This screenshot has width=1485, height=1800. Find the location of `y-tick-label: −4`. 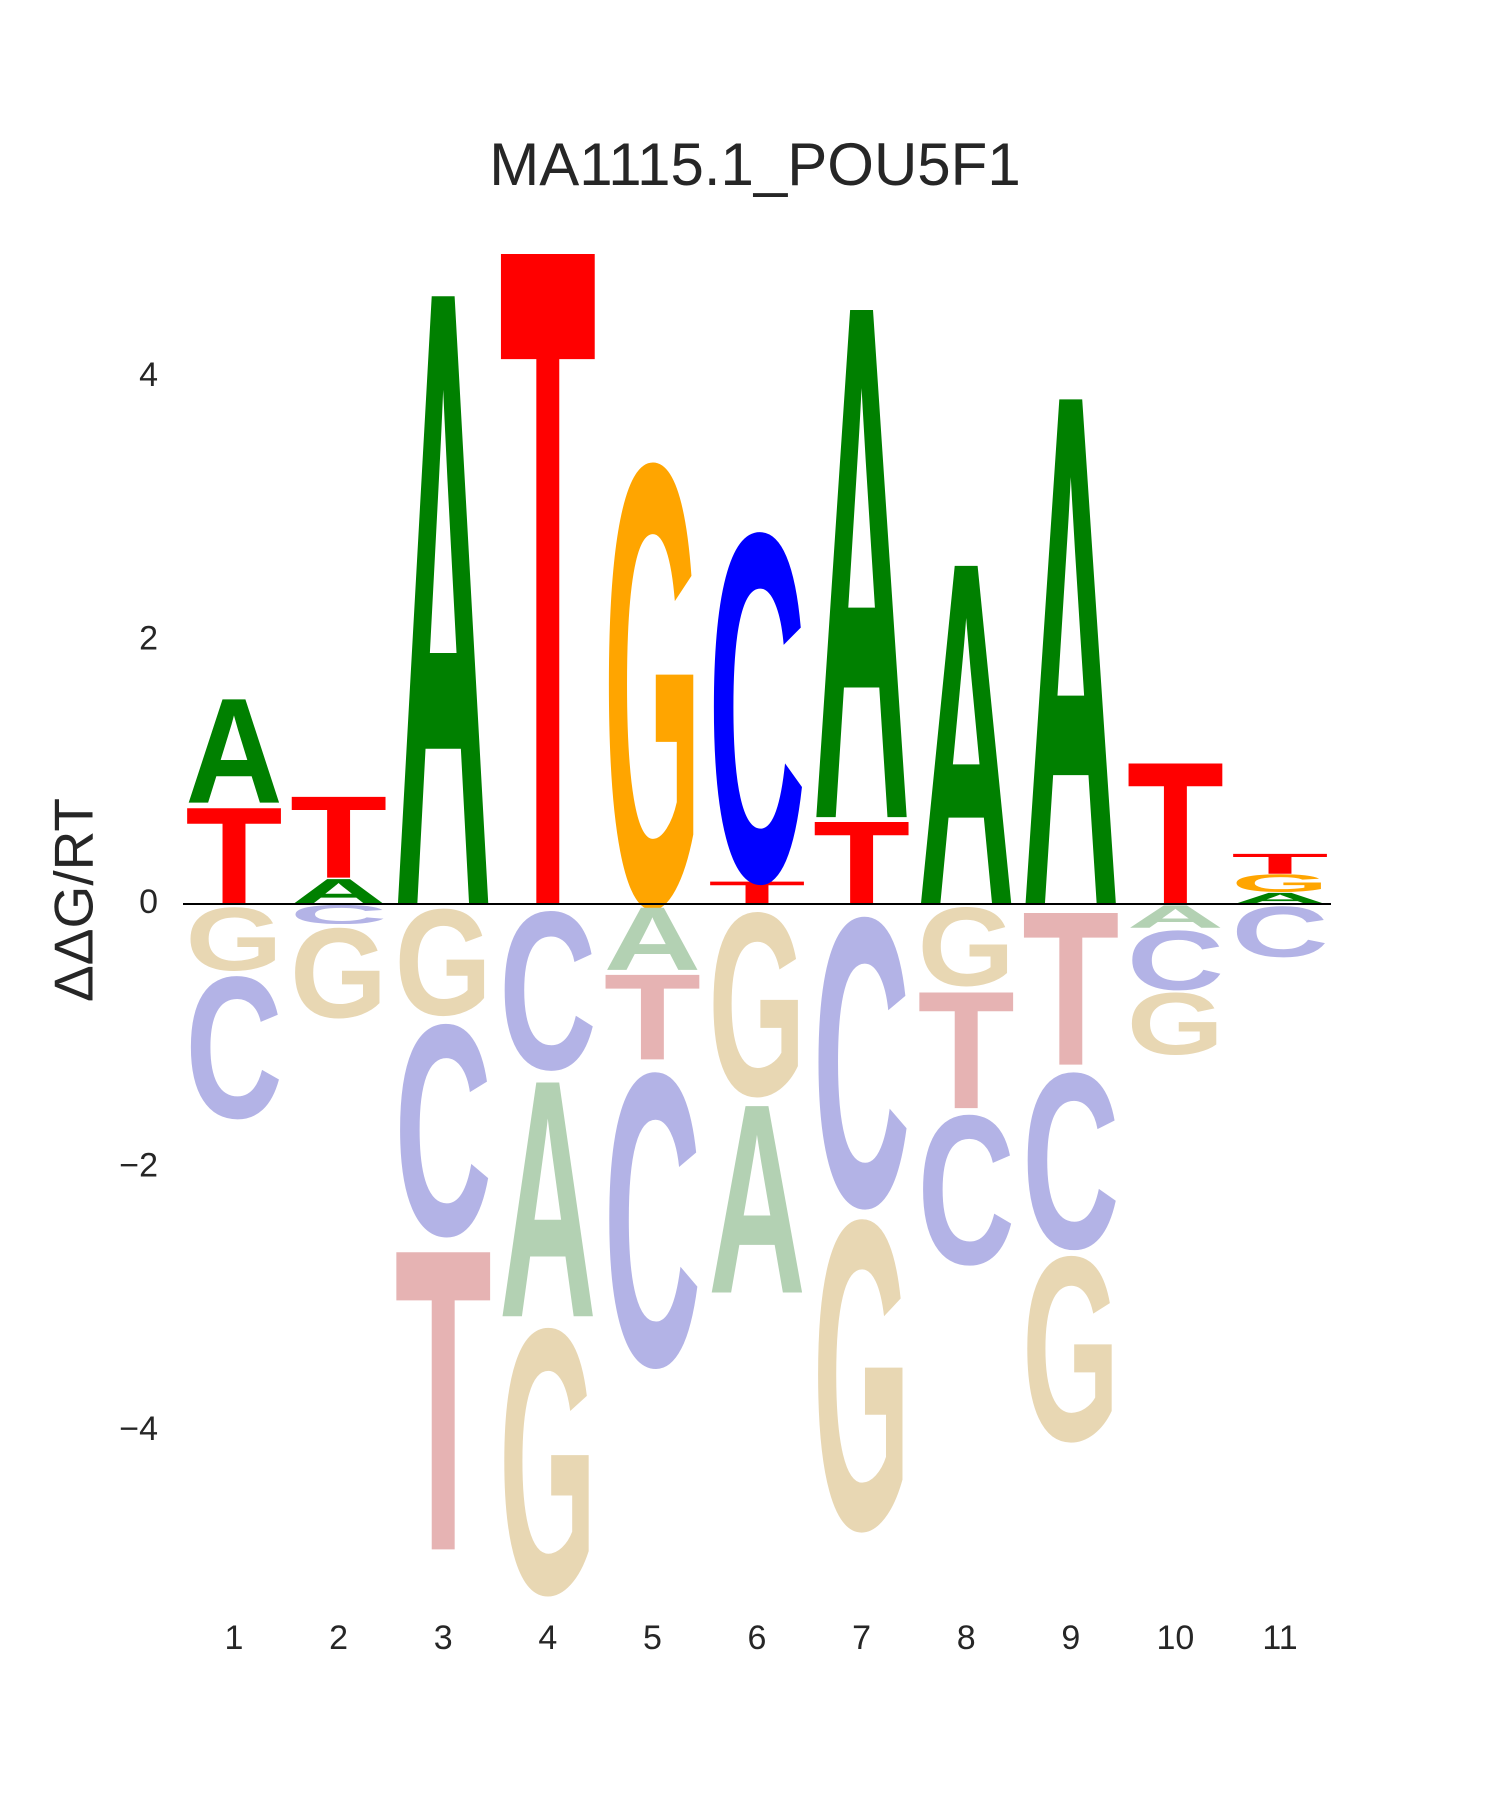

y-tick-label: −4 is located at coordinates (138, 1429).